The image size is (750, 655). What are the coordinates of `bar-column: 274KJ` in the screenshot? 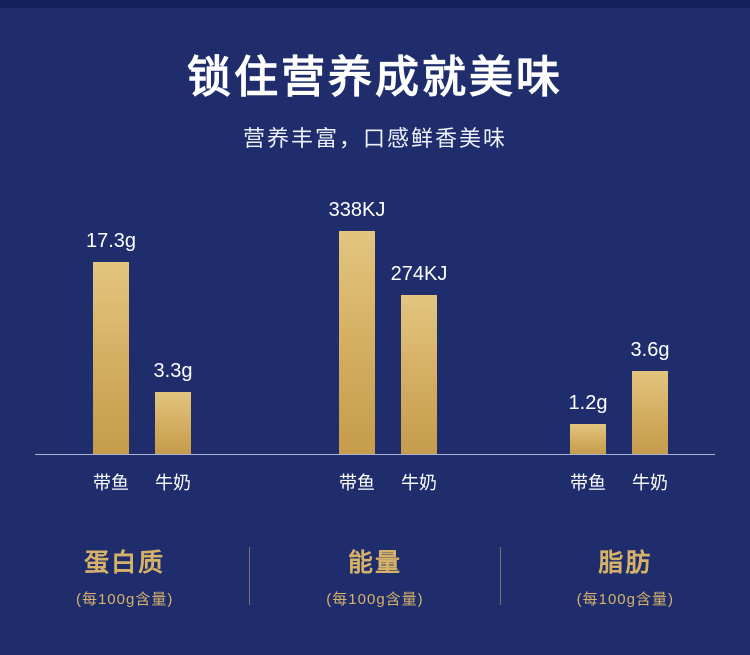 It's located at (419, 359).